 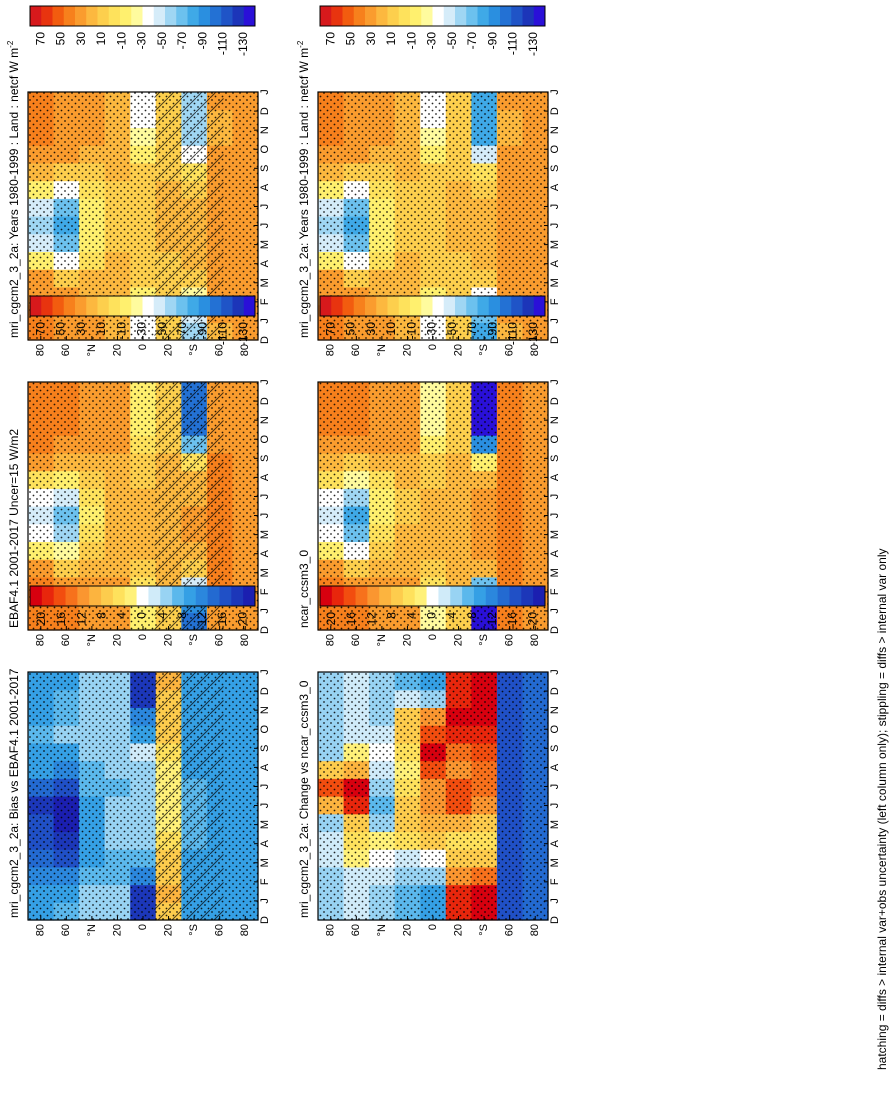 I want to click on lat-tick-label: 80, so click(x=245, y=930).